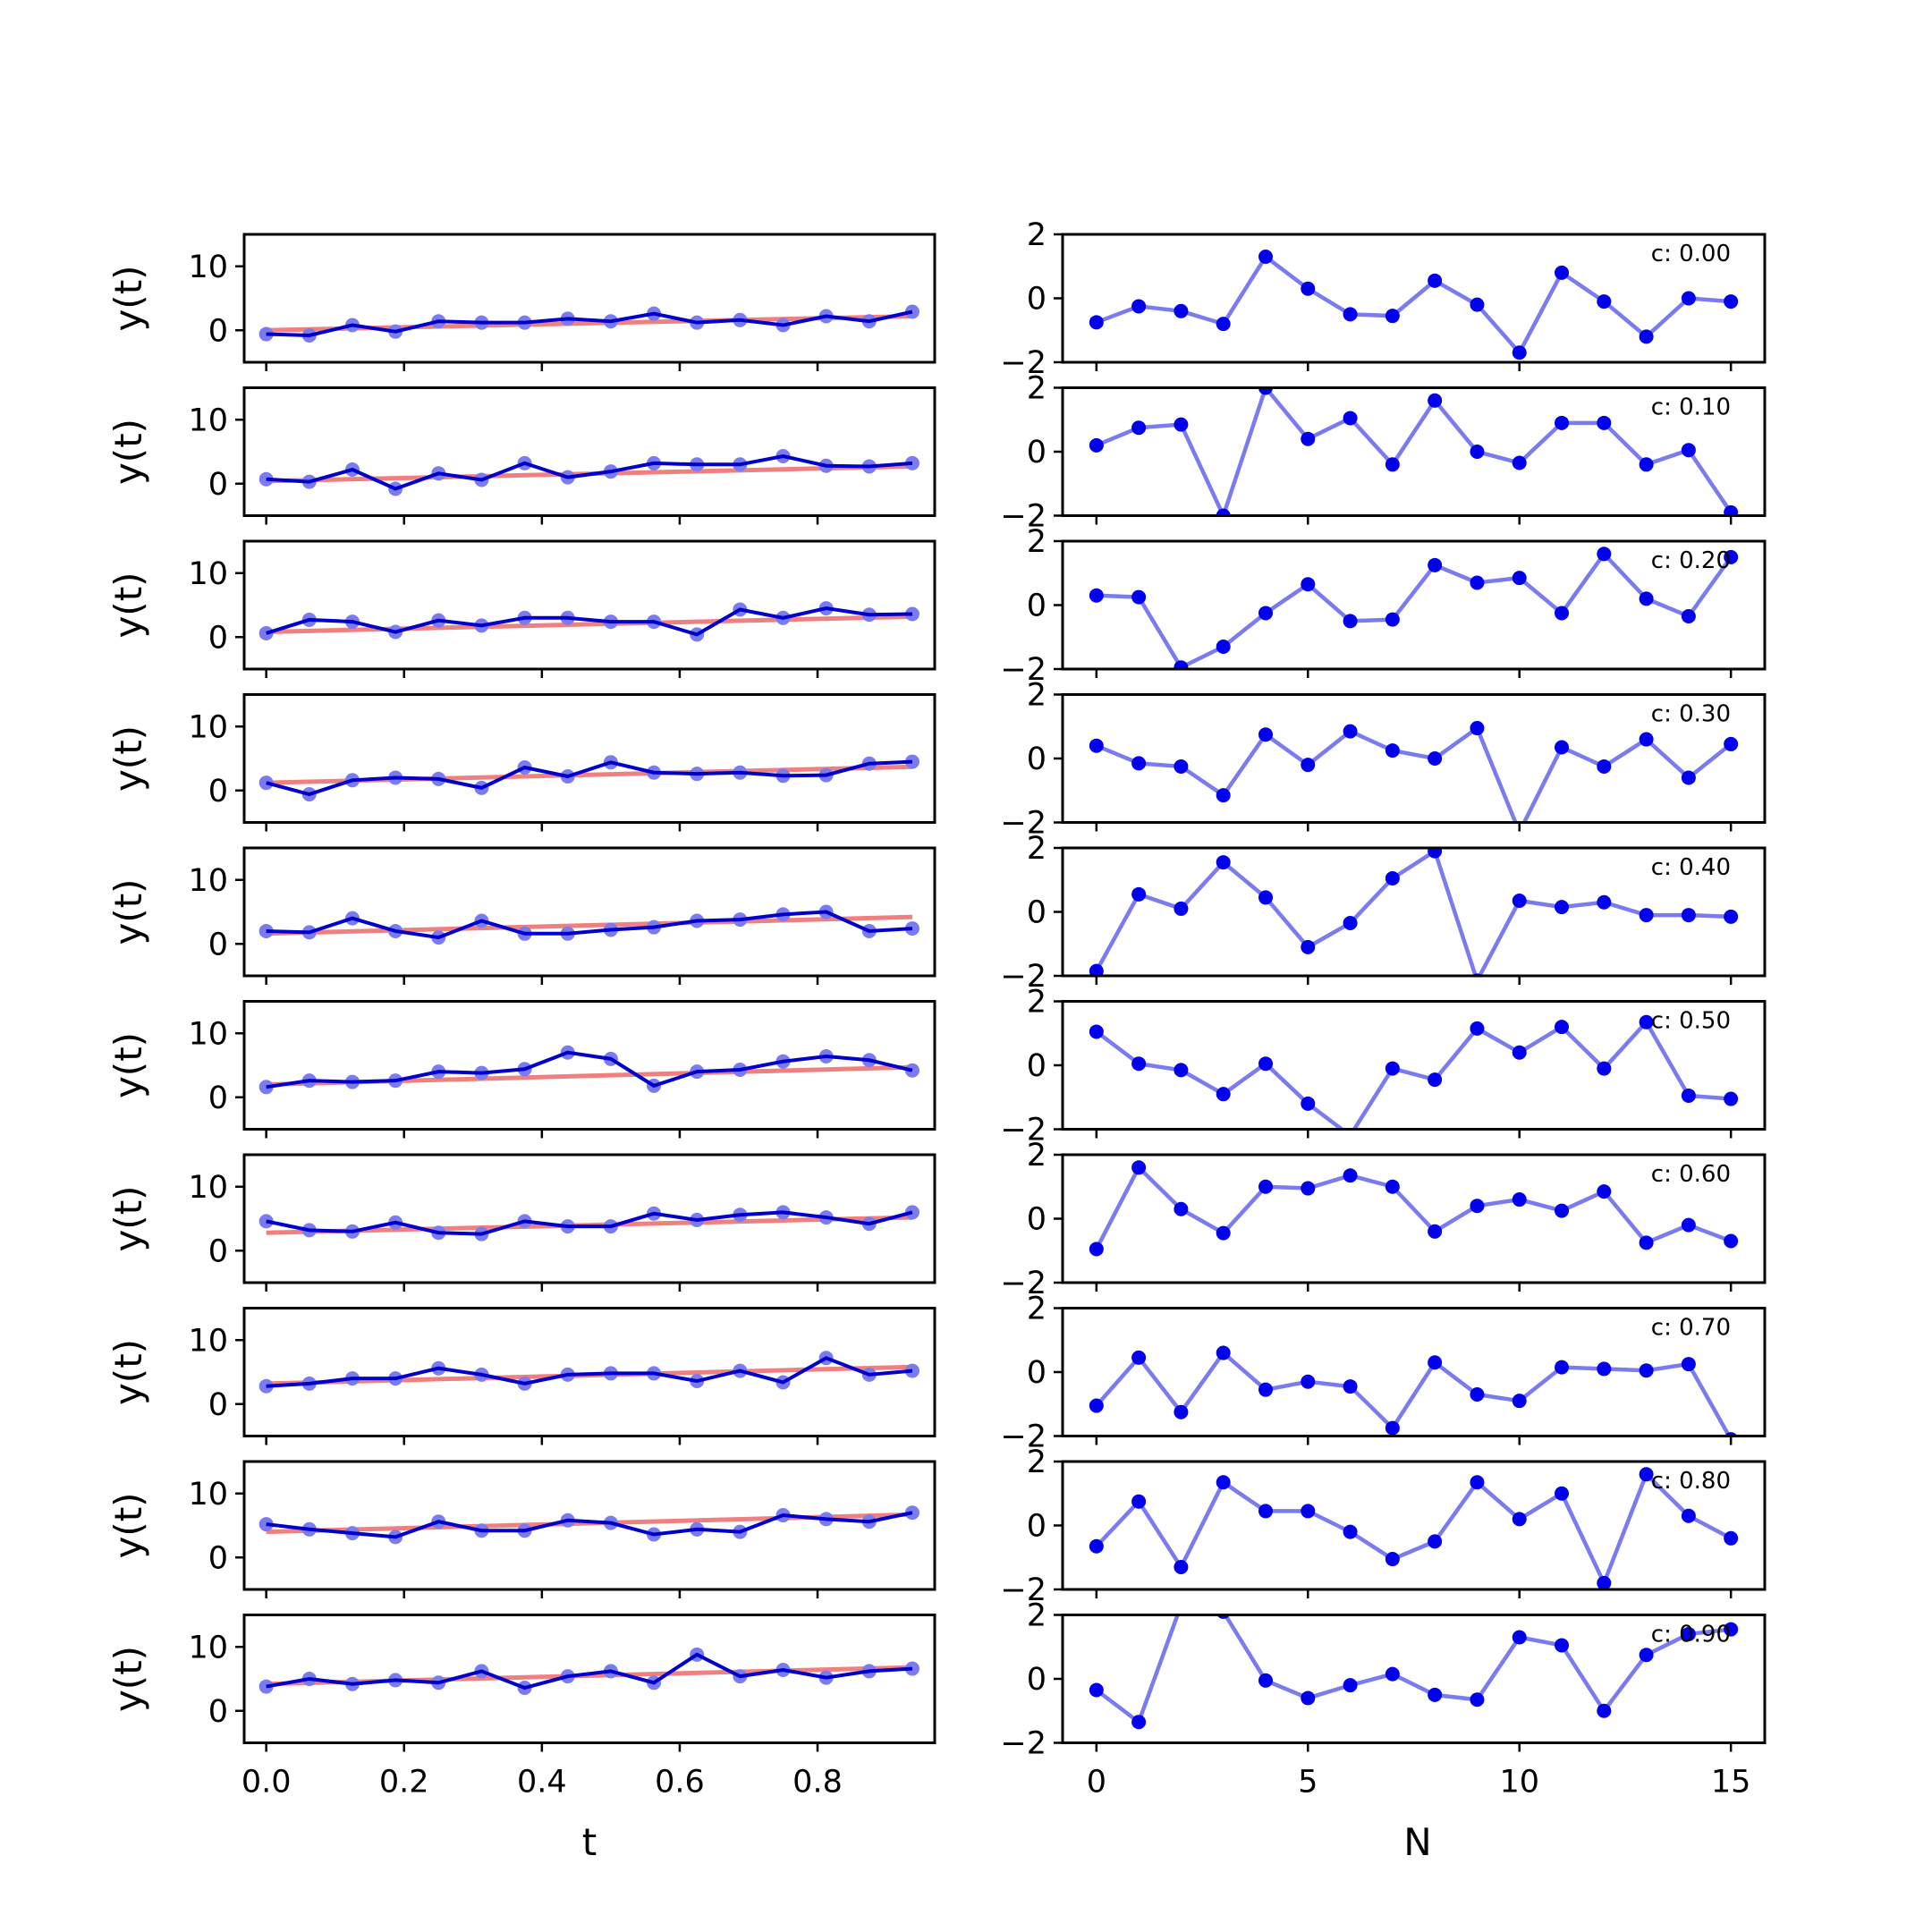 This screenshot has height=1932, width=1932. I want to click on right-ytick-label-7-0: 0, so click(1036, 1373).